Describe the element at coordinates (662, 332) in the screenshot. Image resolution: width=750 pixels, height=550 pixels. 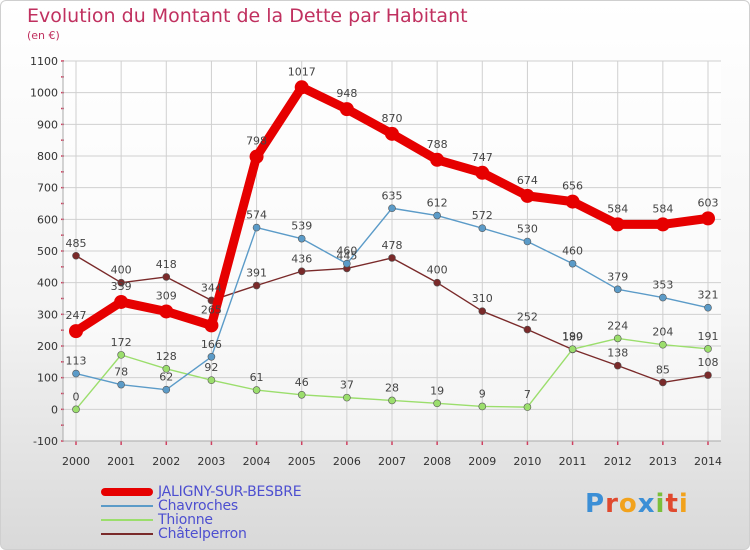
I see `data-label: 204` at that location.